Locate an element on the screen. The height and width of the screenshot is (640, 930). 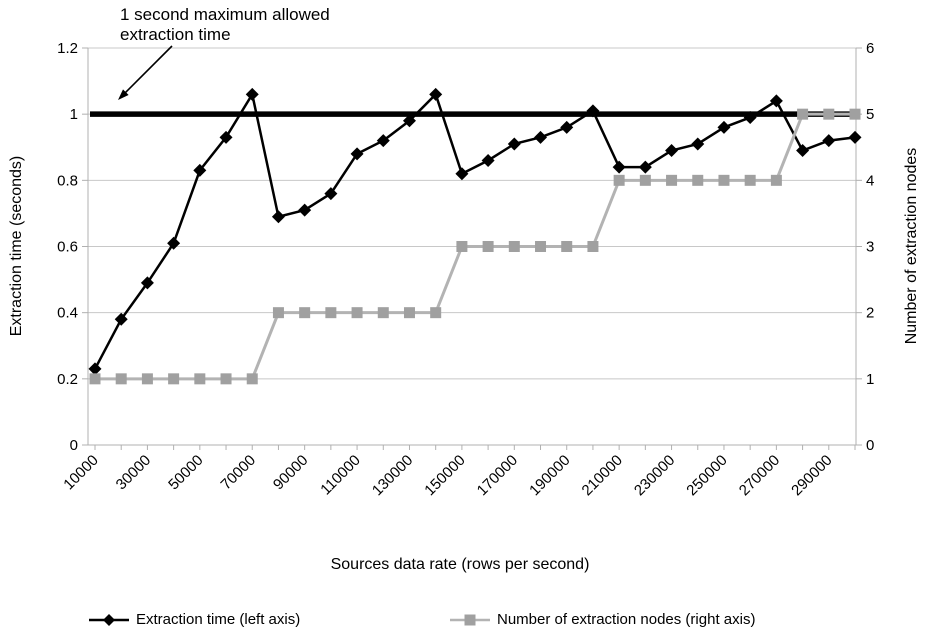
x-axis-tick-label: 170000 is located at coordinates (497, 475).